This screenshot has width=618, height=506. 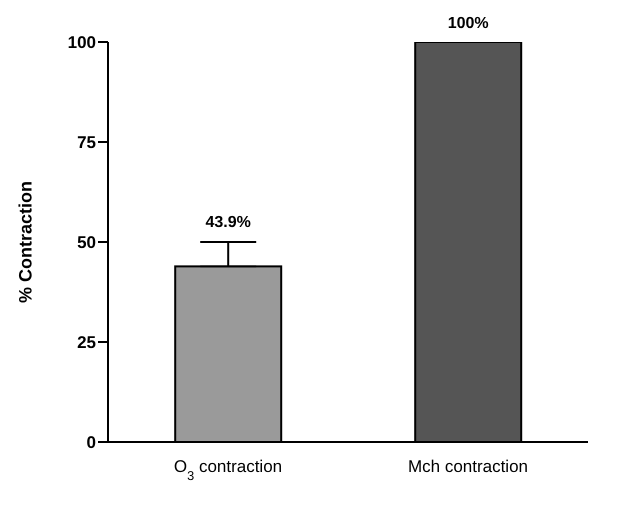 I want to click on data-label: 100%, so click(x=468, y=23).